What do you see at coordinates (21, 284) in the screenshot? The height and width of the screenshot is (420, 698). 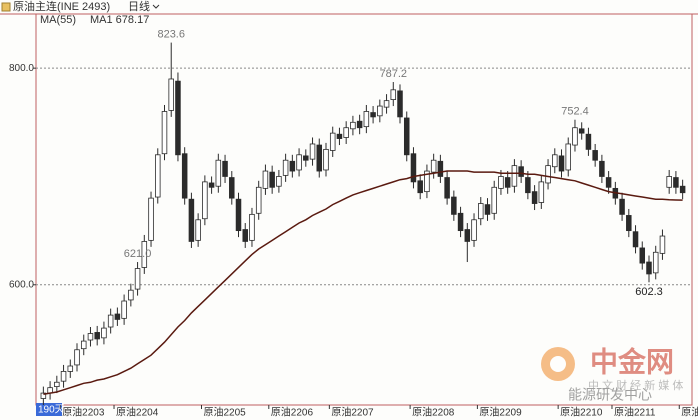 I see `y-tick-label: 600.0` at bounding box center [21, 284].